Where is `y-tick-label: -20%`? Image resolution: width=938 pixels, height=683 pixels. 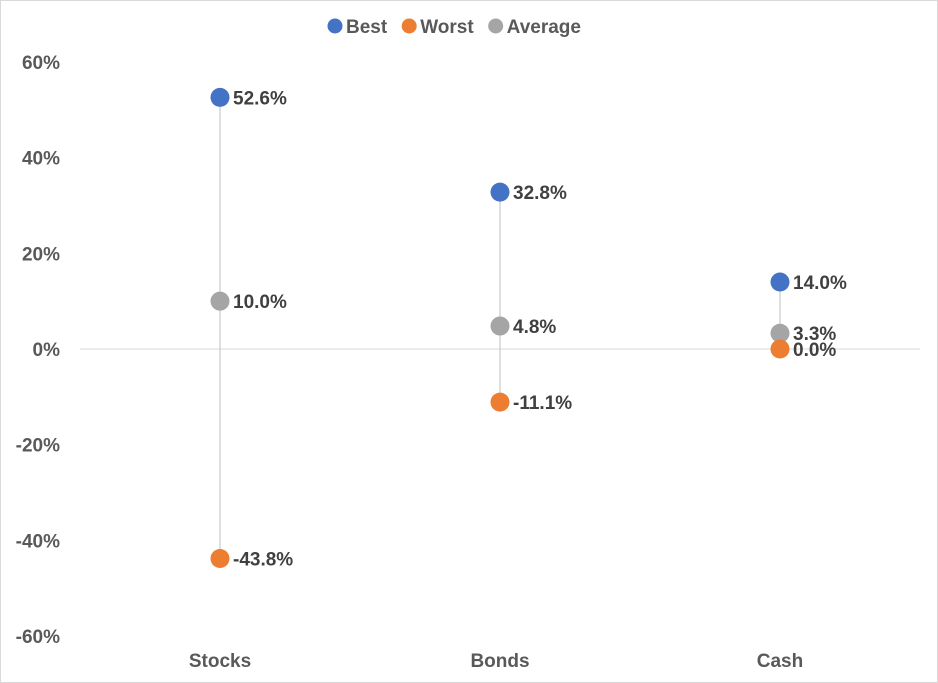 y-tick-label: -20% is located at coordinates (38, 446).